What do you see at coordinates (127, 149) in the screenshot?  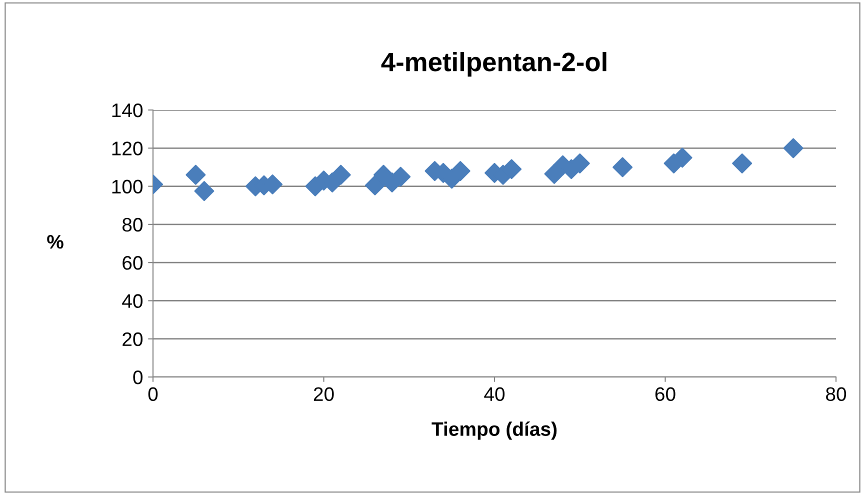 I see `y-tick-label: 120` at bounding box center [127, 149].